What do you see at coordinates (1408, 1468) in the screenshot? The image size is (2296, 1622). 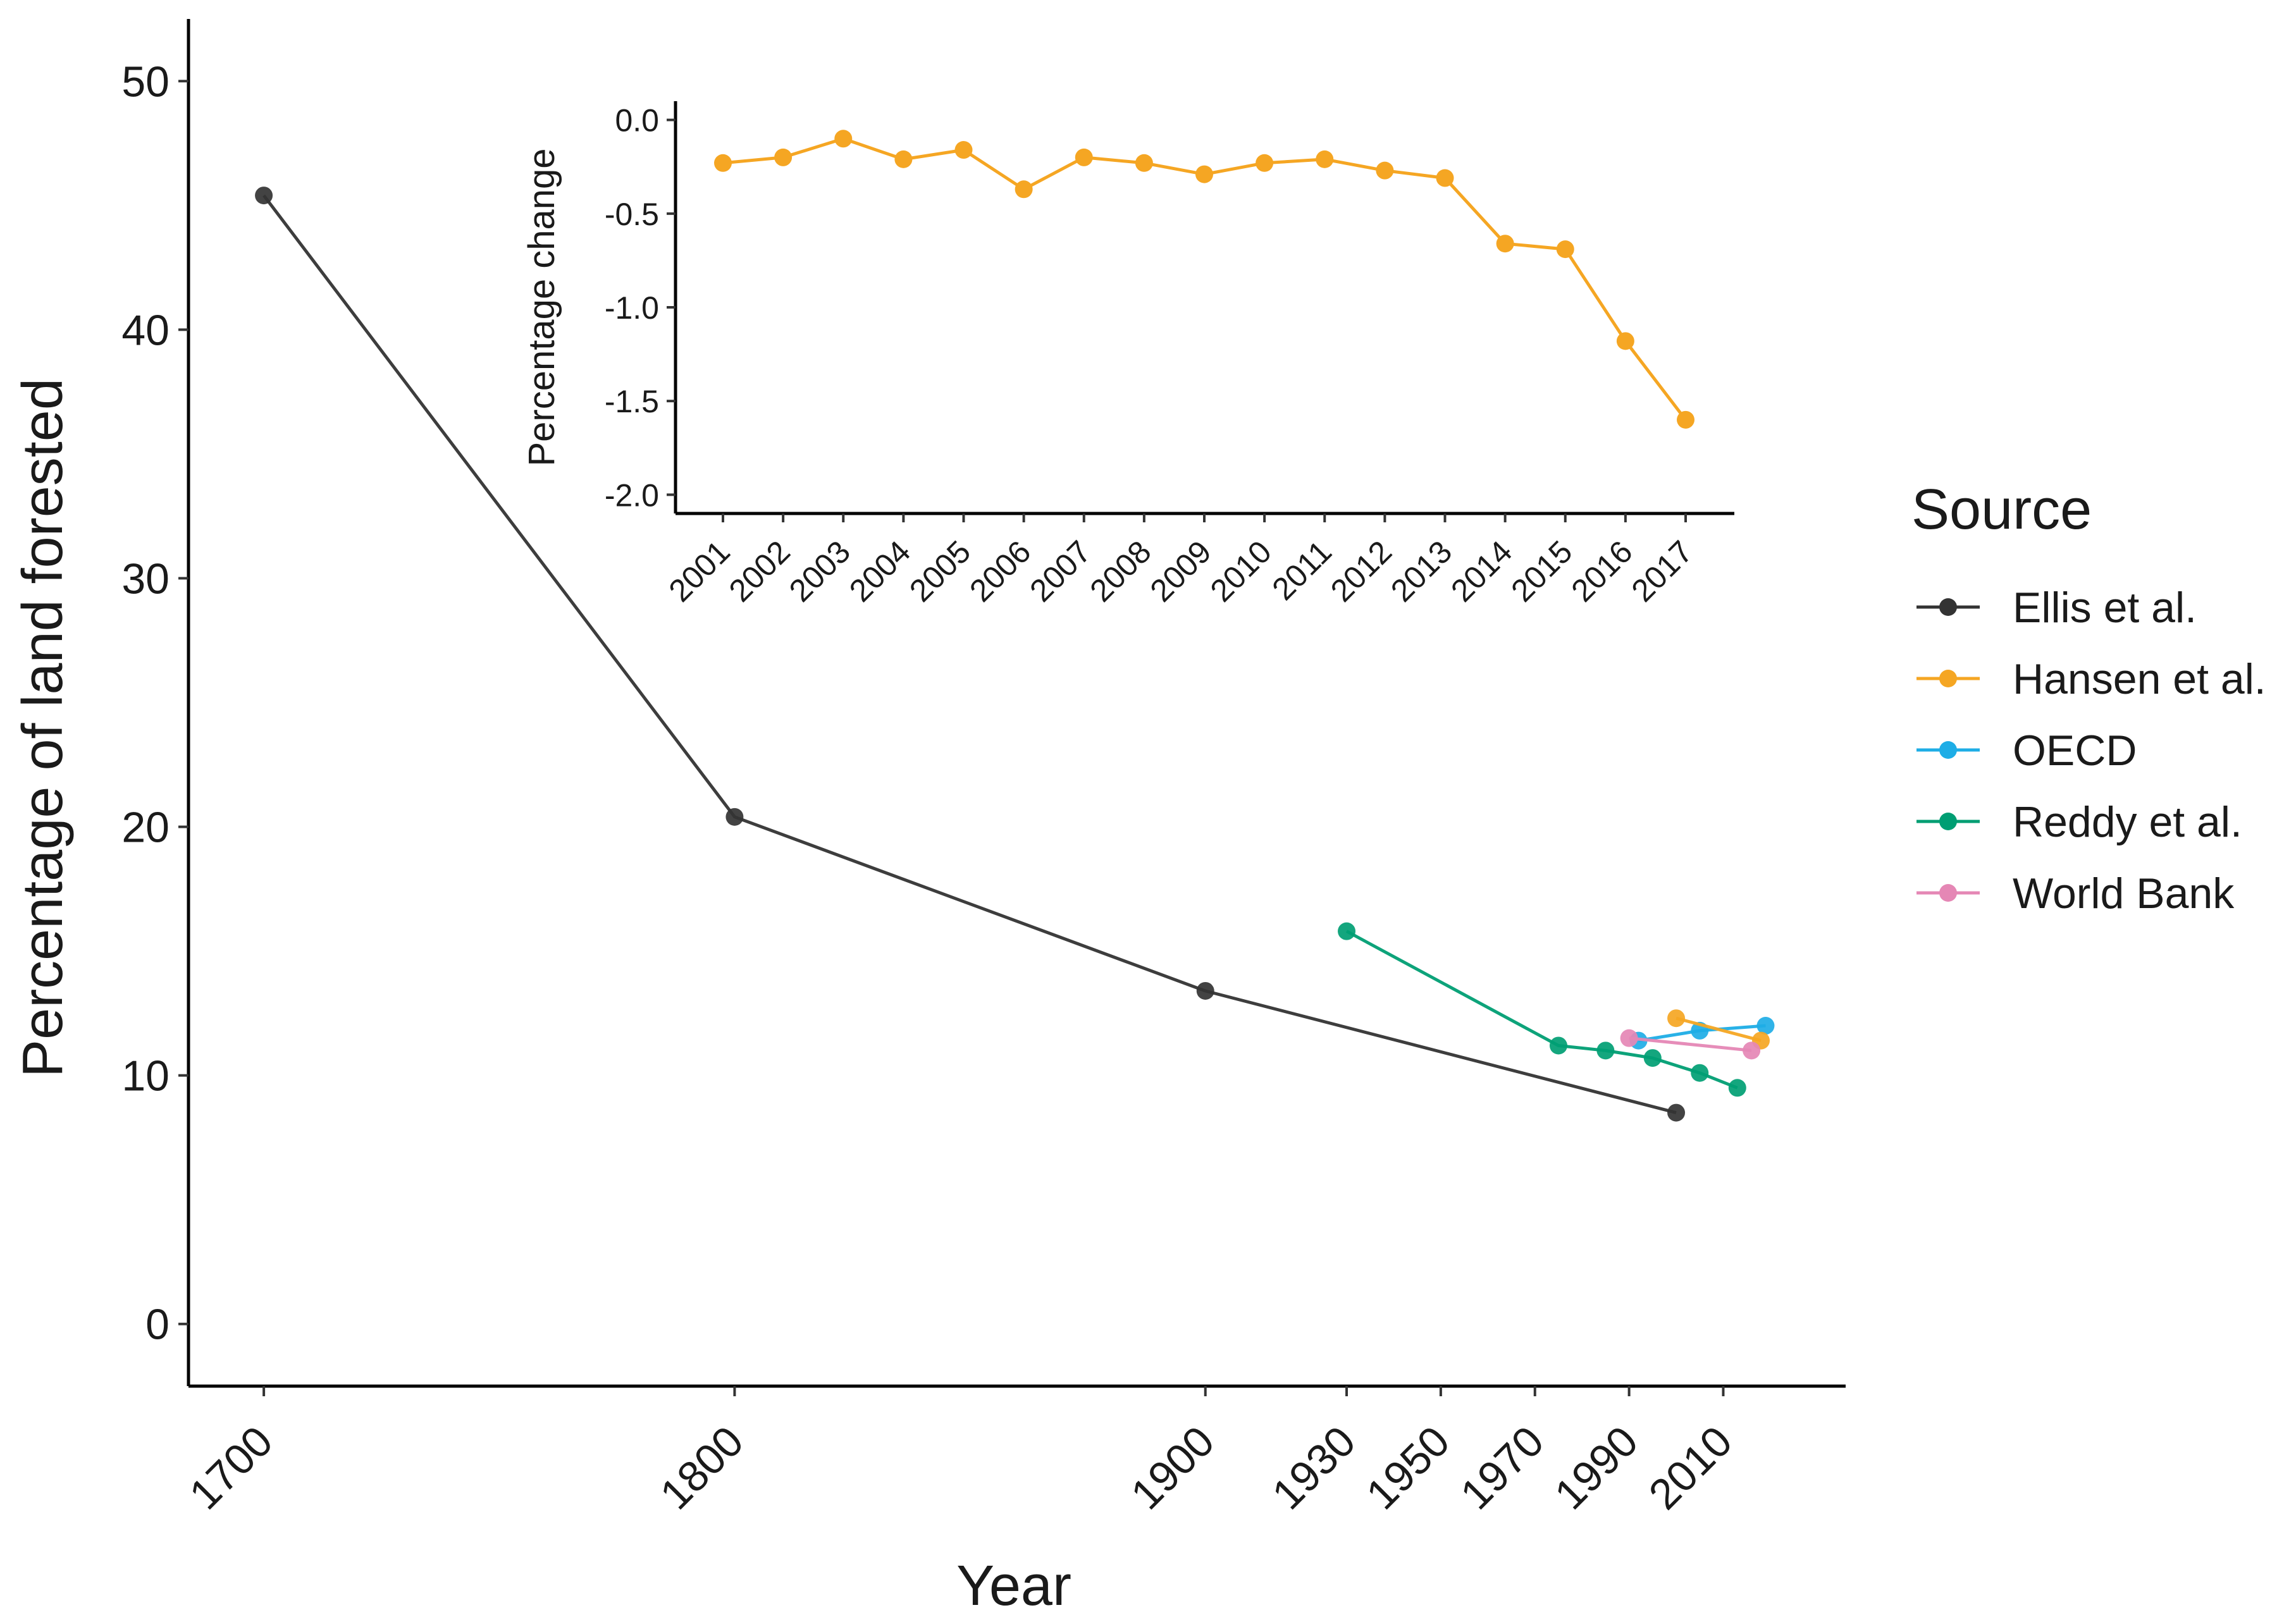 I see `x-tick-label: 1950` at bounding box center [1408, 1468].